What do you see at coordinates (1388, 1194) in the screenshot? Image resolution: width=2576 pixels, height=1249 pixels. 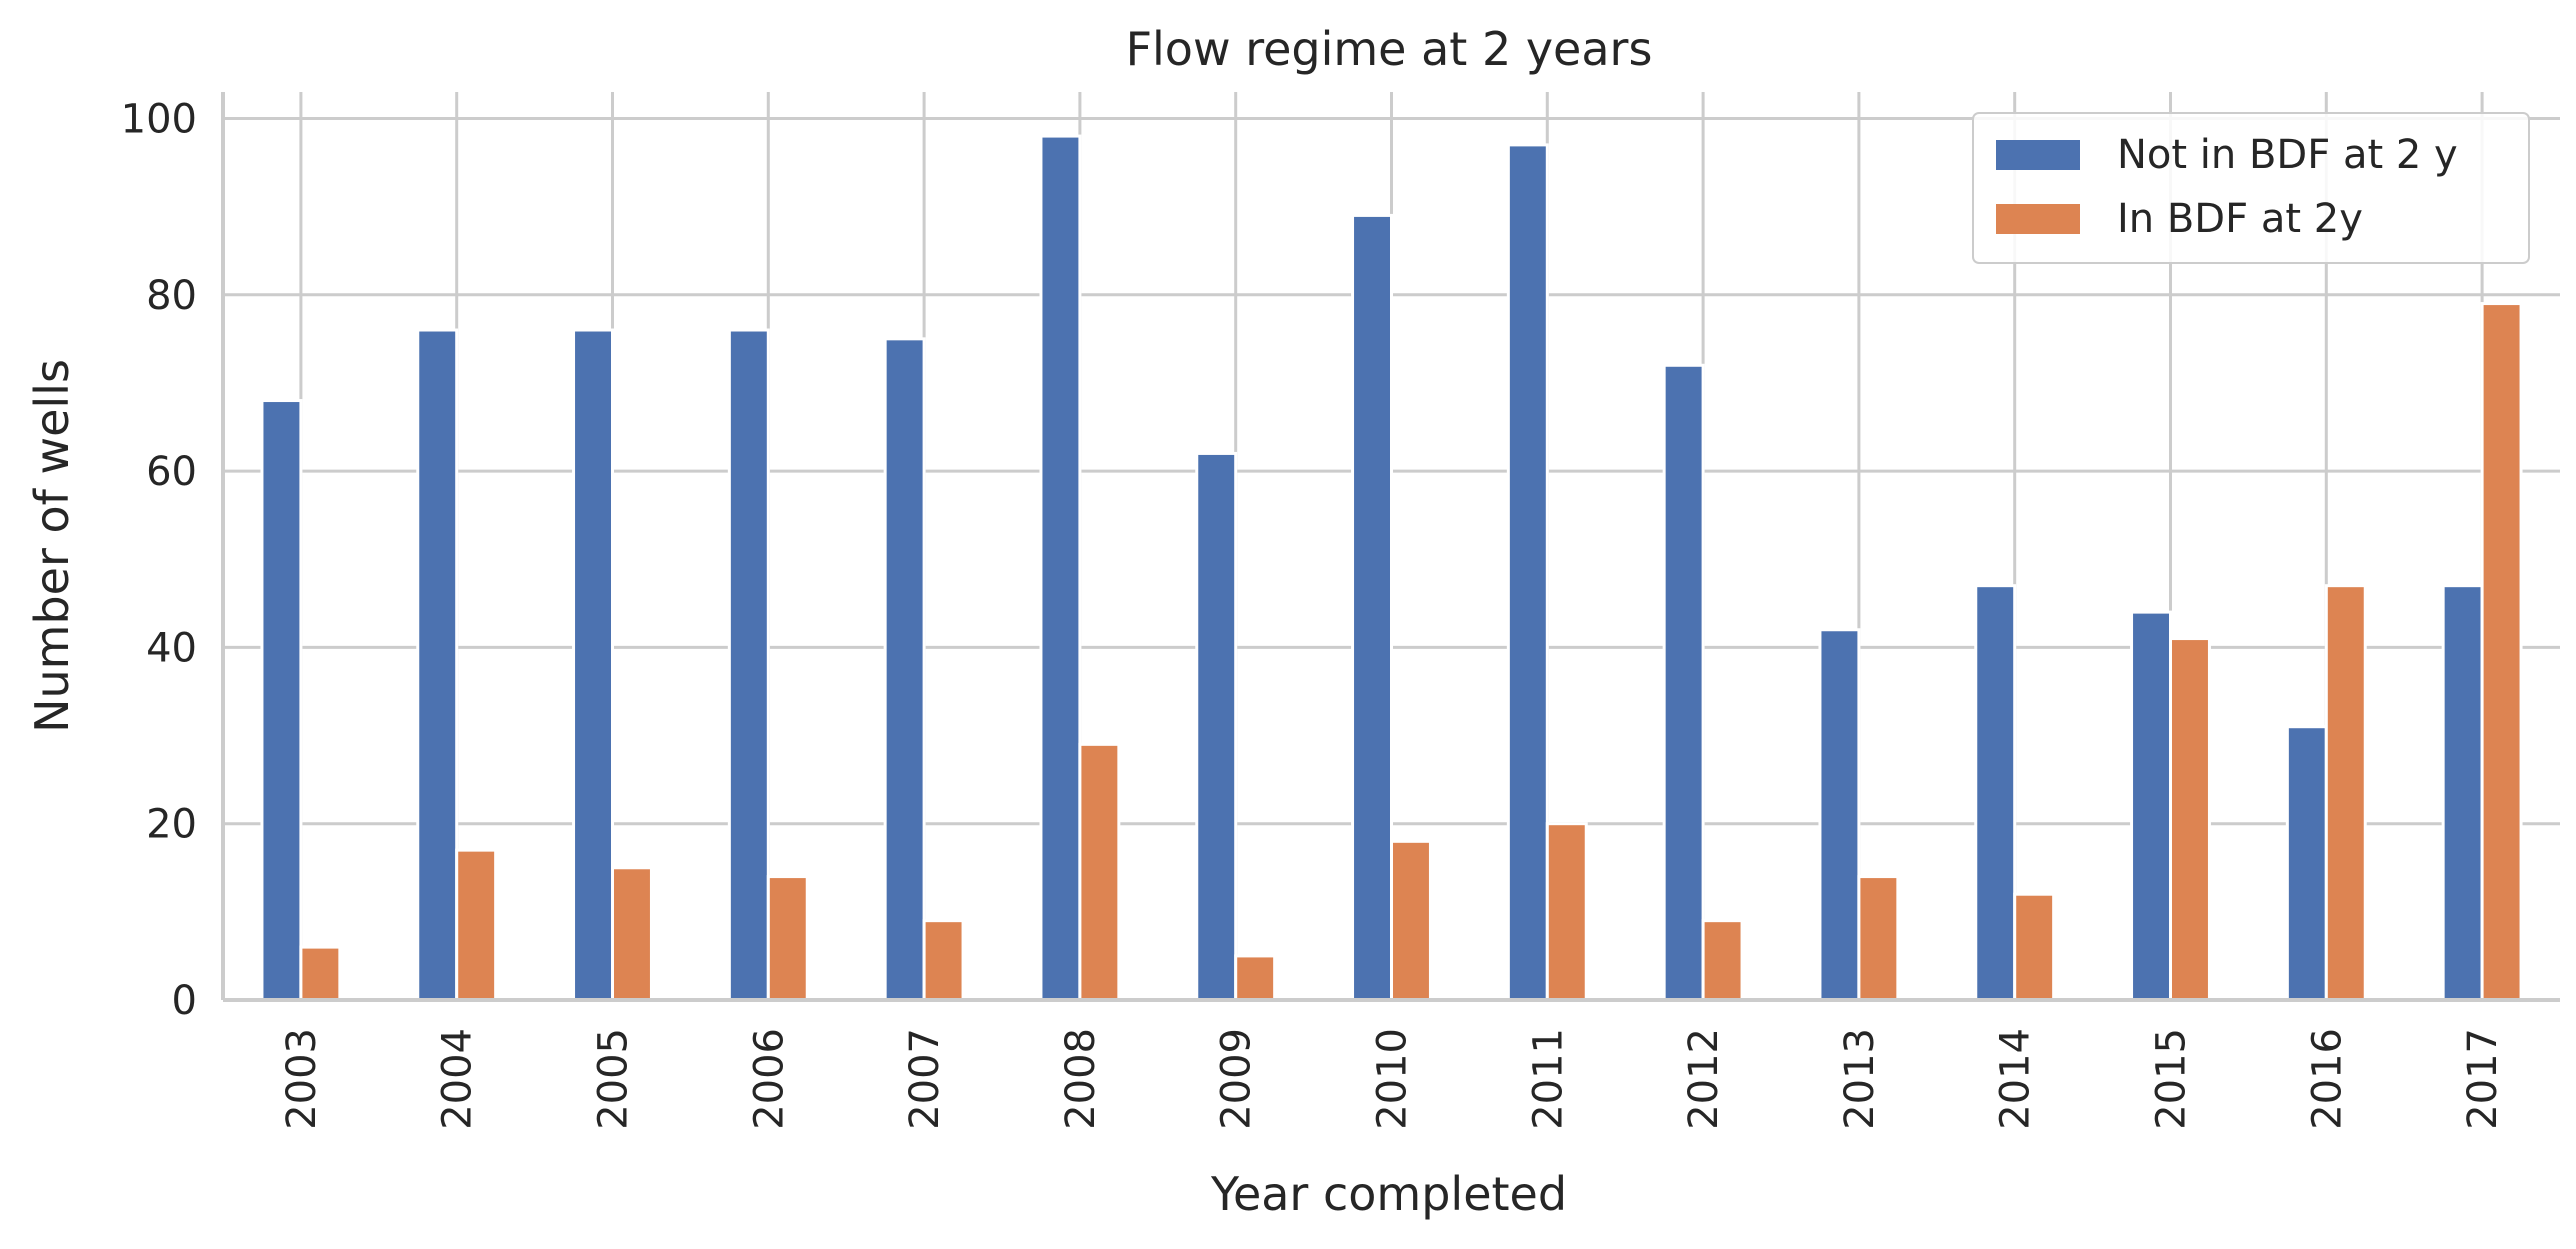 I see `x-axis-label: Year completed` at bounding box center [1388, 1194].